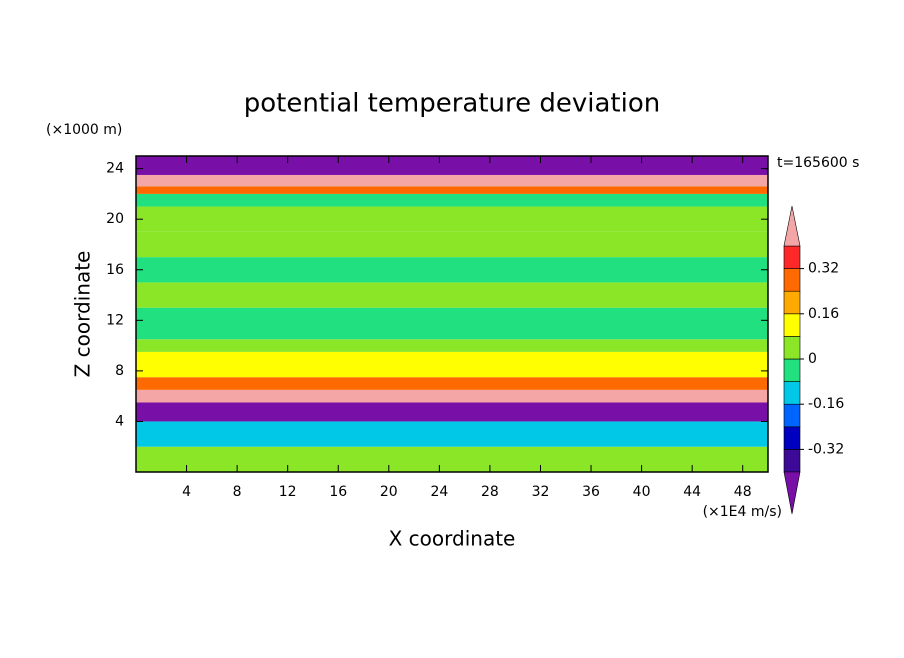 This screenshot has height=658, width=904. Describe the element at coordinates (452, 104) in the screenshot. I see `chart-title: potential temperature deviation` at that location.